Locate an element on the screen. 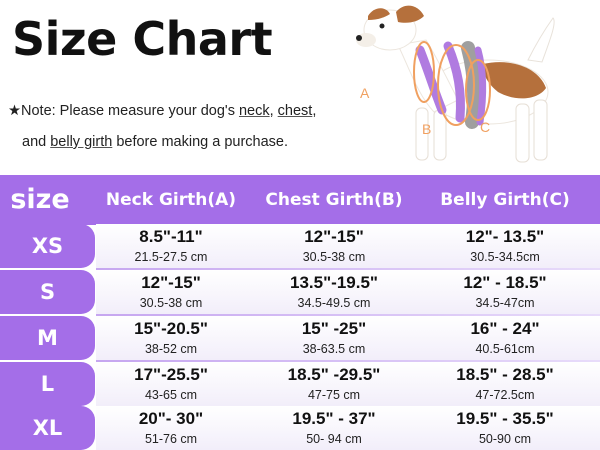  belly-inches: 12" - 18.5" is located at coordinates (505, 282).